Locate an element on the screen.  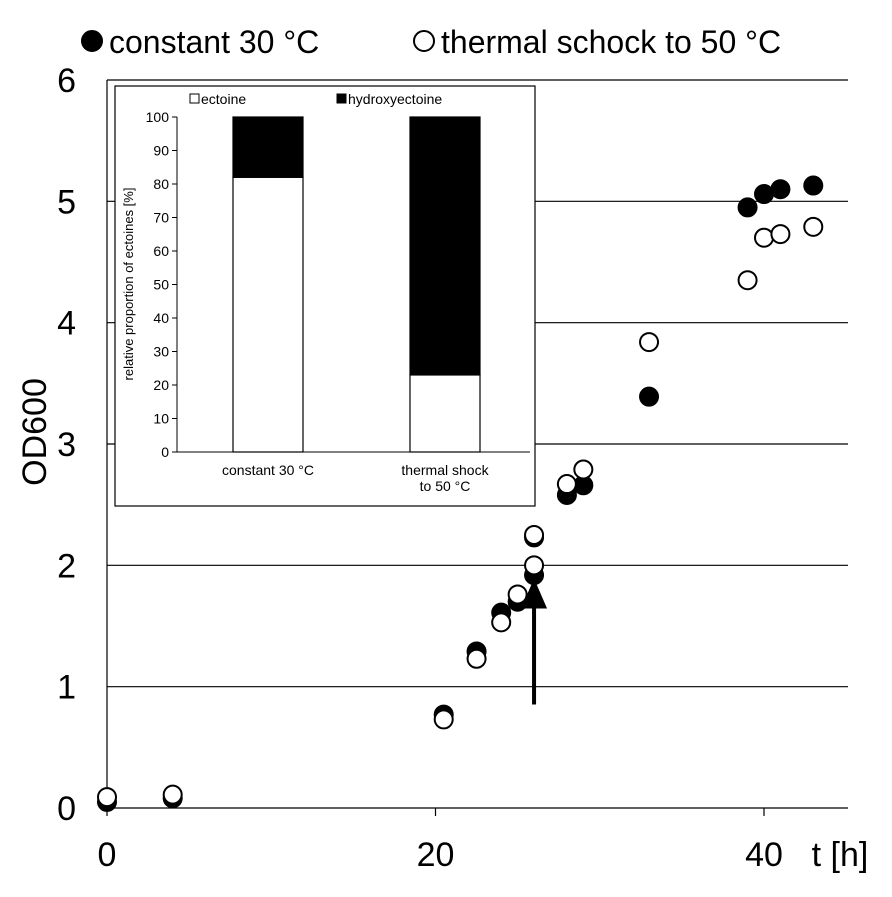
x-axis-label: t [h] is located at coordinates (840, 855).